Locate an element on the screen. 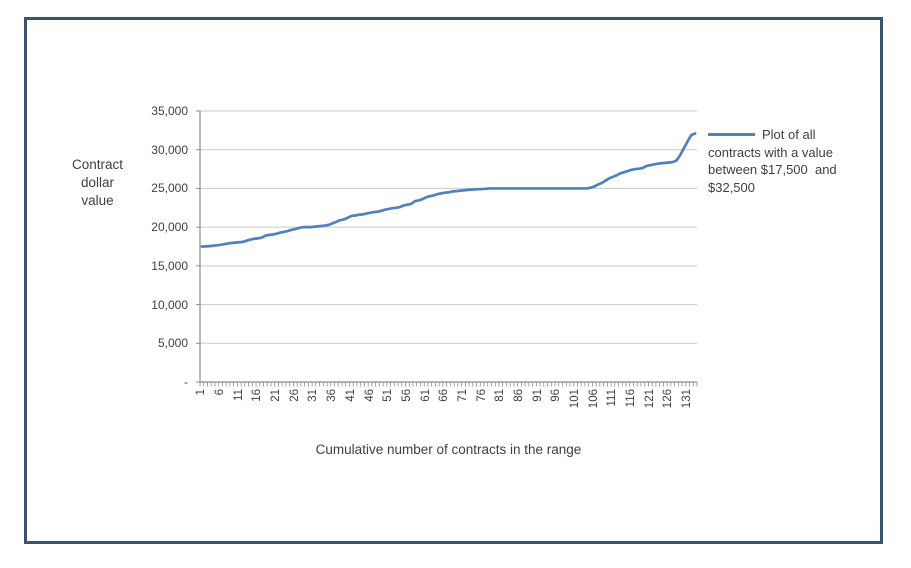 This screenshot has width=911, height=568. legend-entry: Plot of all is located at coordinates (799, 135).